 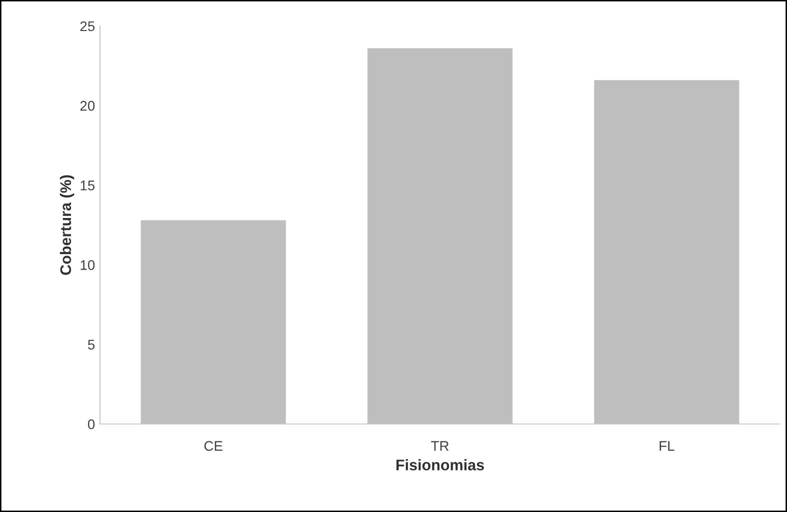 I want to click on x-tick-label: TR, so click(x=440, y=446).